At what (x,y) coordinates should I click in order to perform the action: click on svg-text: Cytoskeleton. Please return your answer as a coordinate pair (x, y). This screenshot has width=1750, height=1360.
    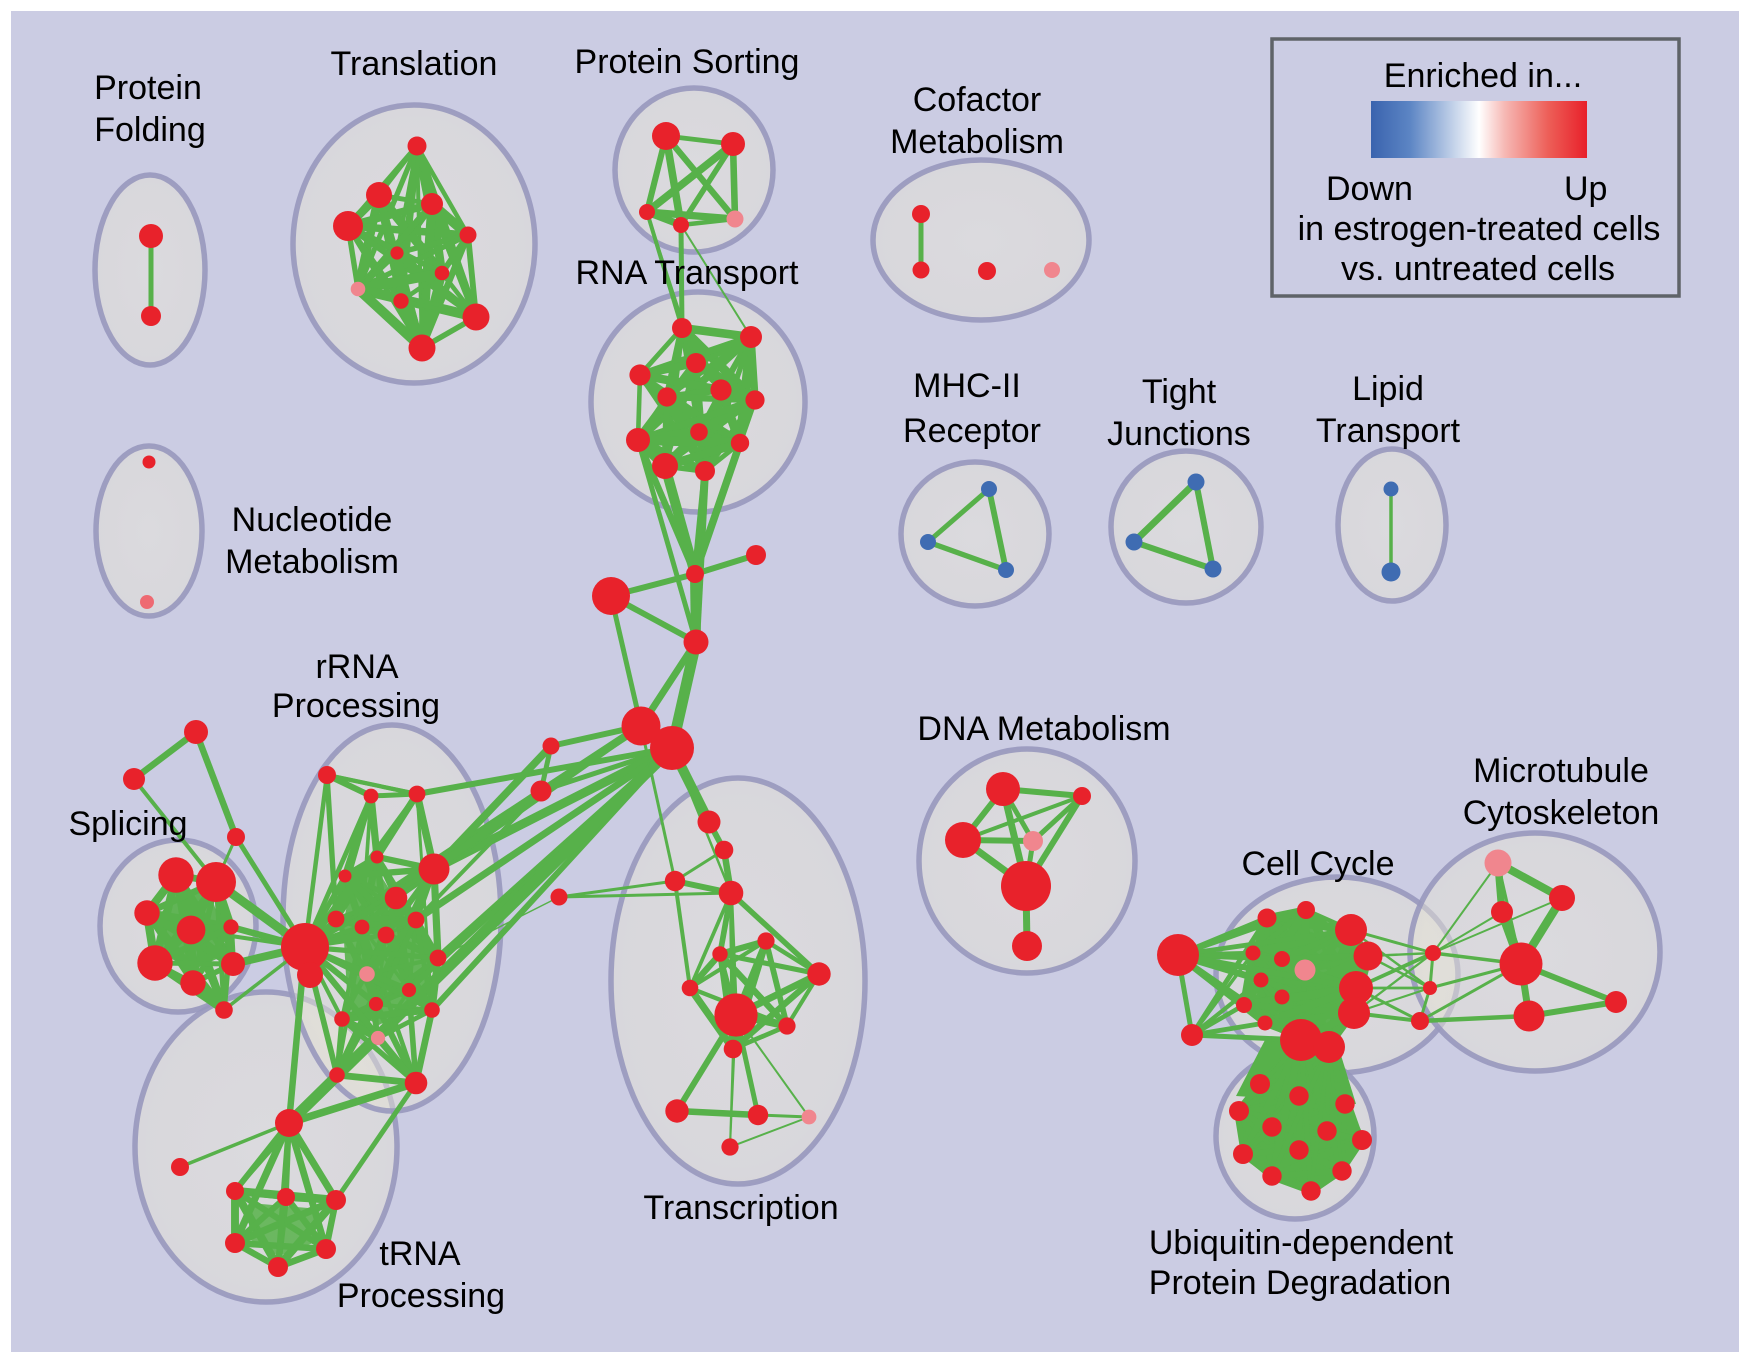
    Looking at the image, I should click on (1561, 813).